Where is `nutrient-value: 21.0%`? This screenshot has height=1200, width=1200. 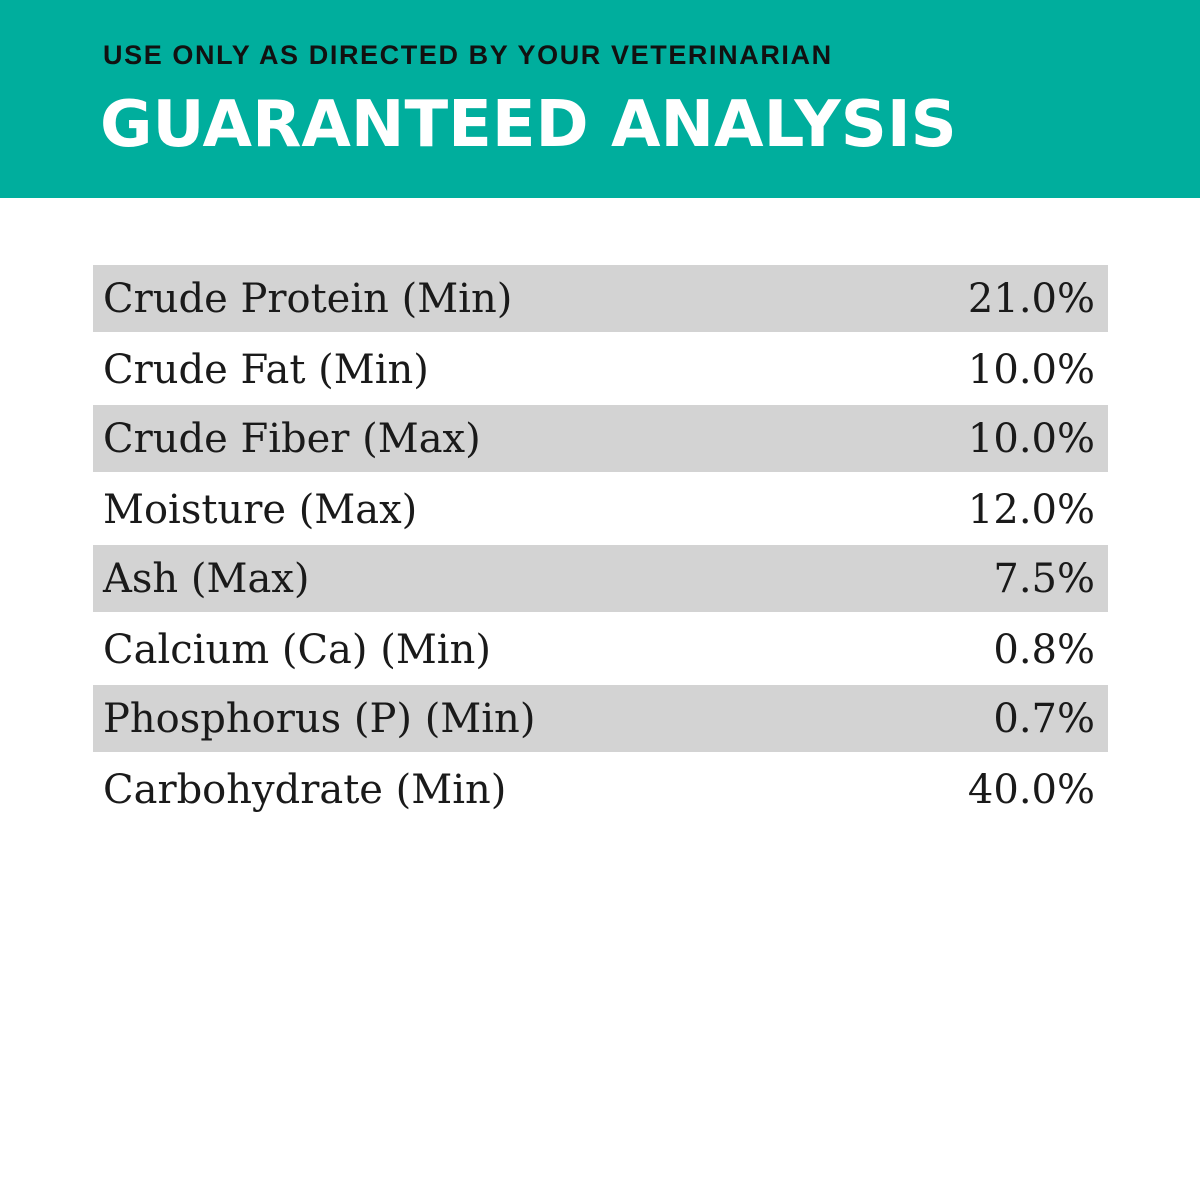
nutrient-value: 21.0% is located at coordinates (1031, 298).